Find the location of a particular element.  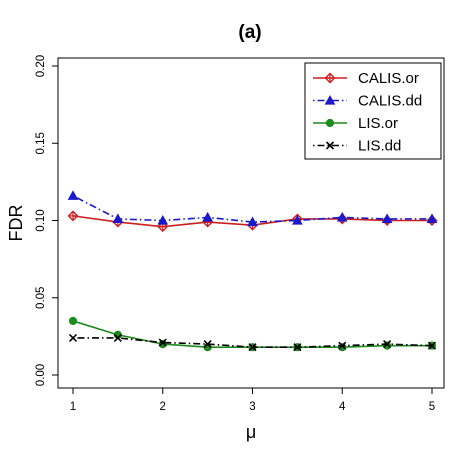

y-axis: 0.00 0.05 0.10 0.15 0.20 is located at coordinates (46, 220).